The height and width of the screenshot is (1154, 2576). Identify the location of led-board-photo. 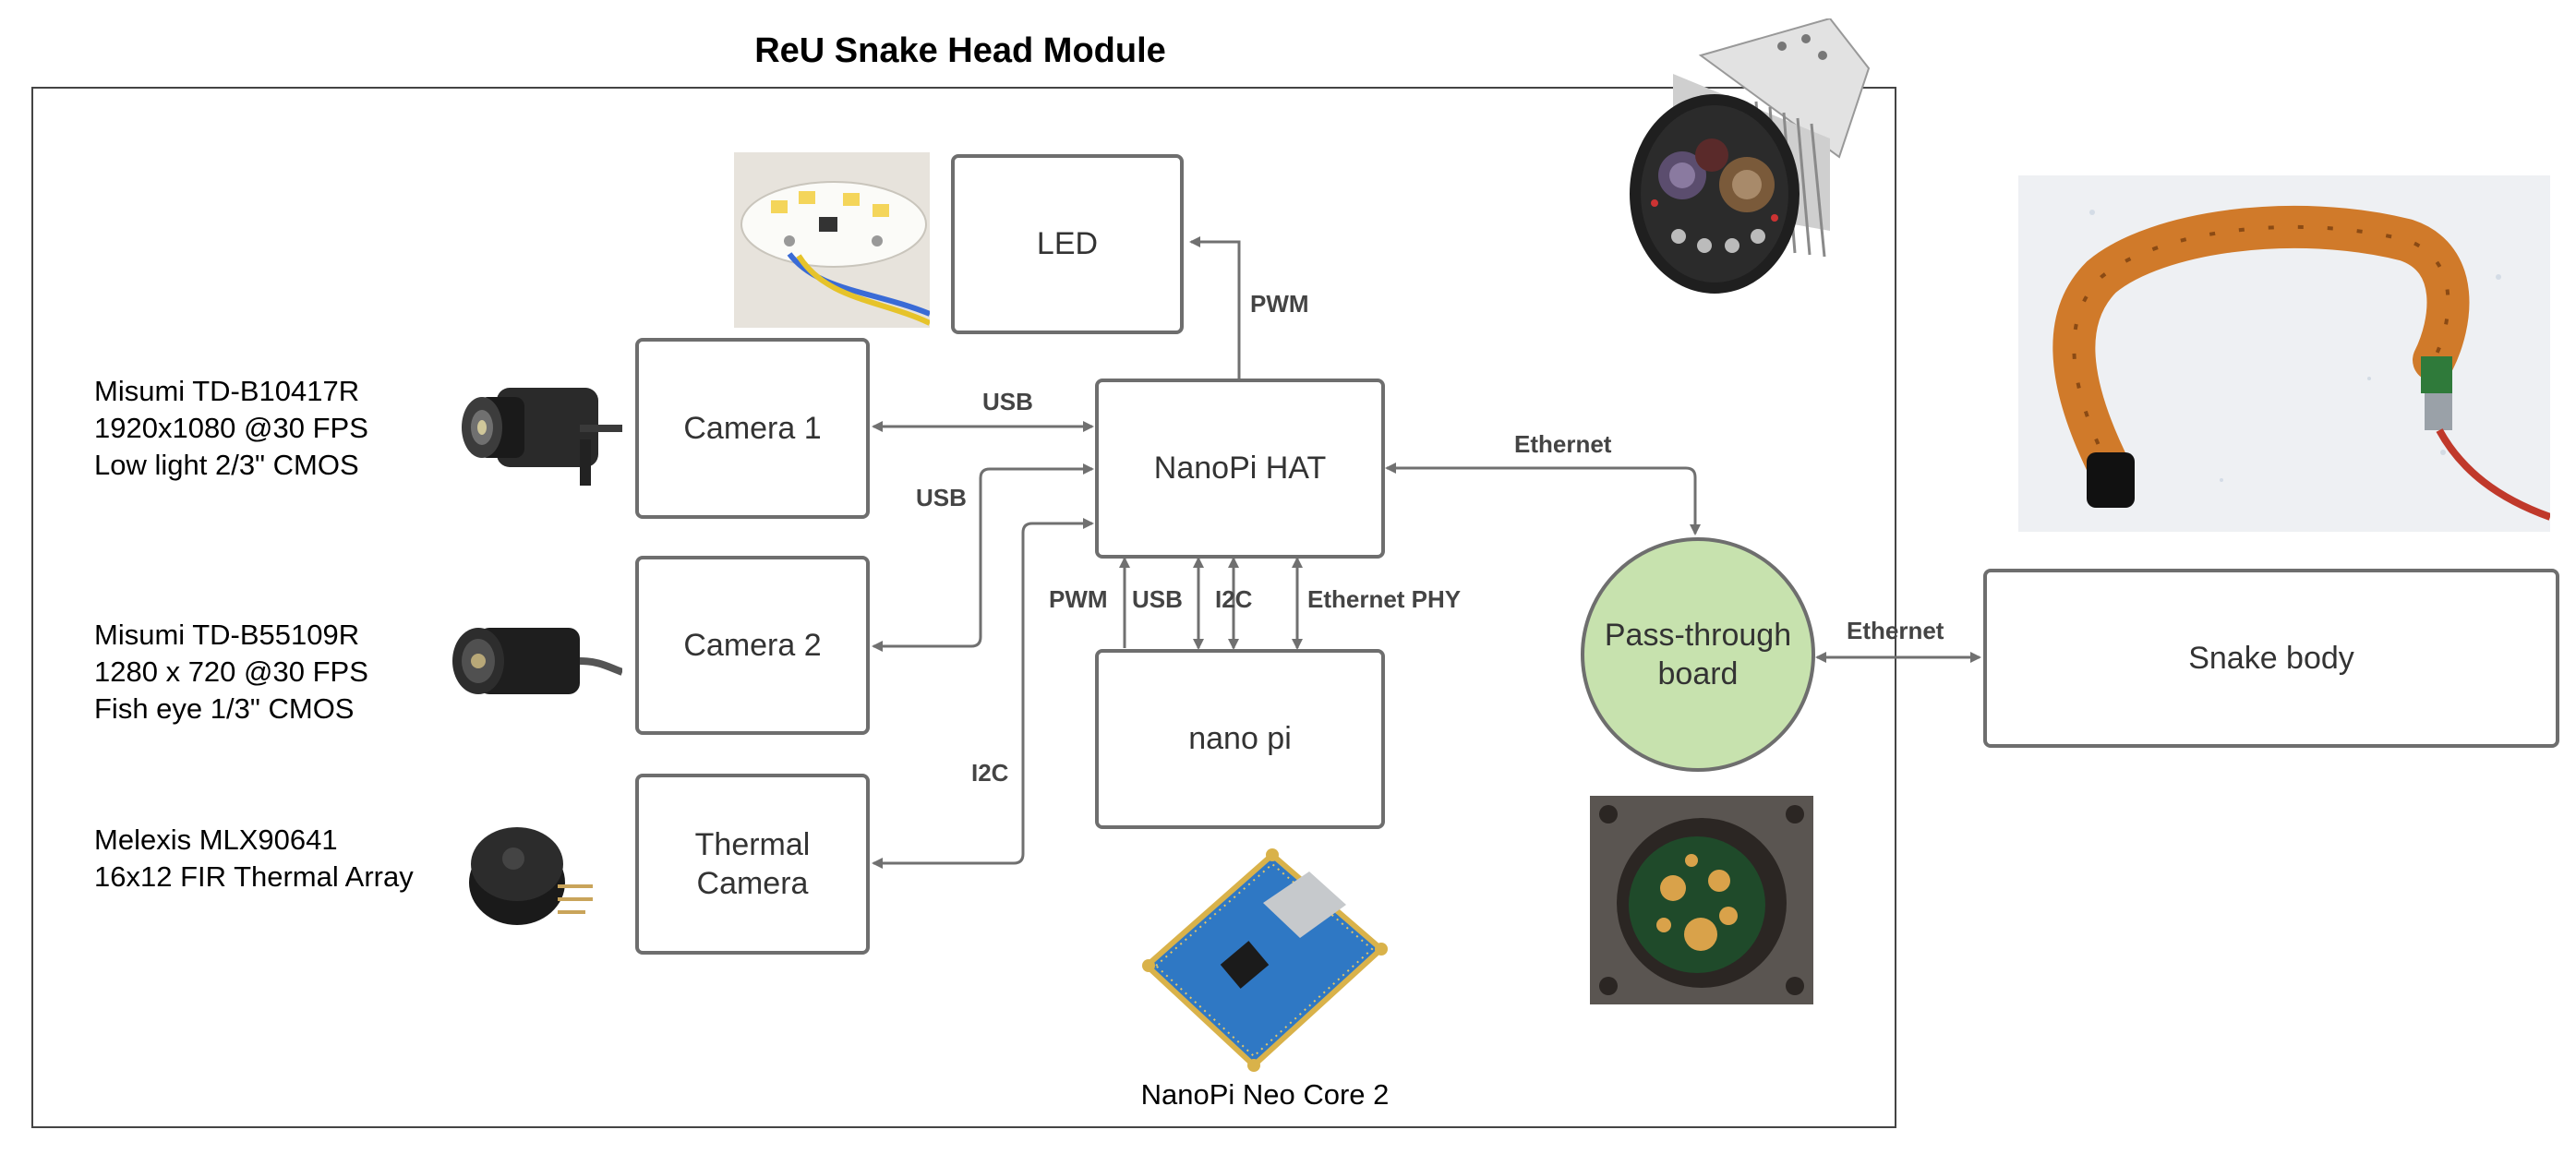
(832, 240).